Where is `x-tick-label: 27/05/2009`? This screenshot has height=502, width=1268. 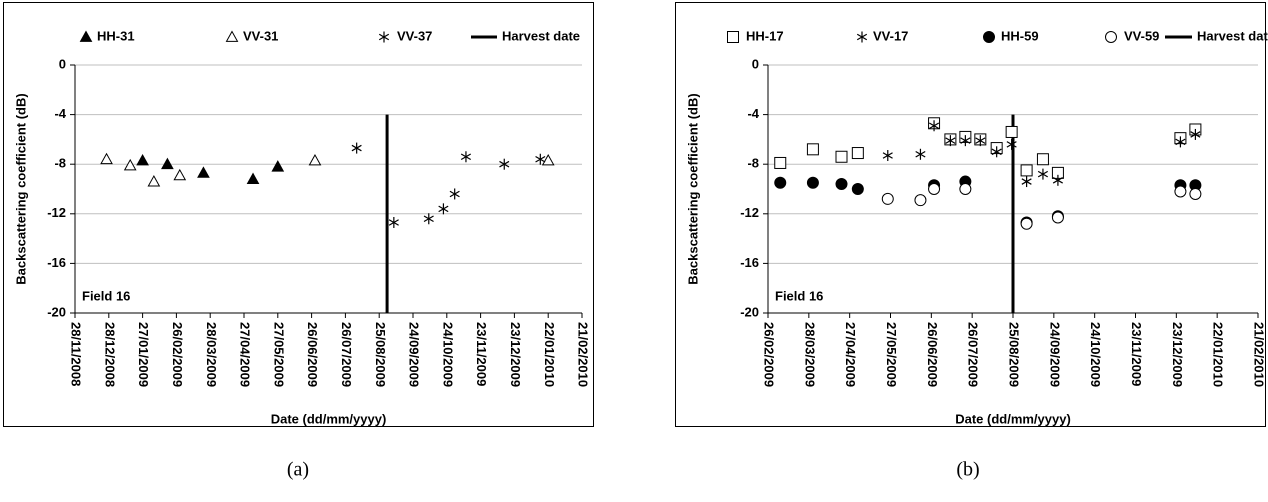 x-tick-label: 27/05/2009 is located at coordinates (278, 354).